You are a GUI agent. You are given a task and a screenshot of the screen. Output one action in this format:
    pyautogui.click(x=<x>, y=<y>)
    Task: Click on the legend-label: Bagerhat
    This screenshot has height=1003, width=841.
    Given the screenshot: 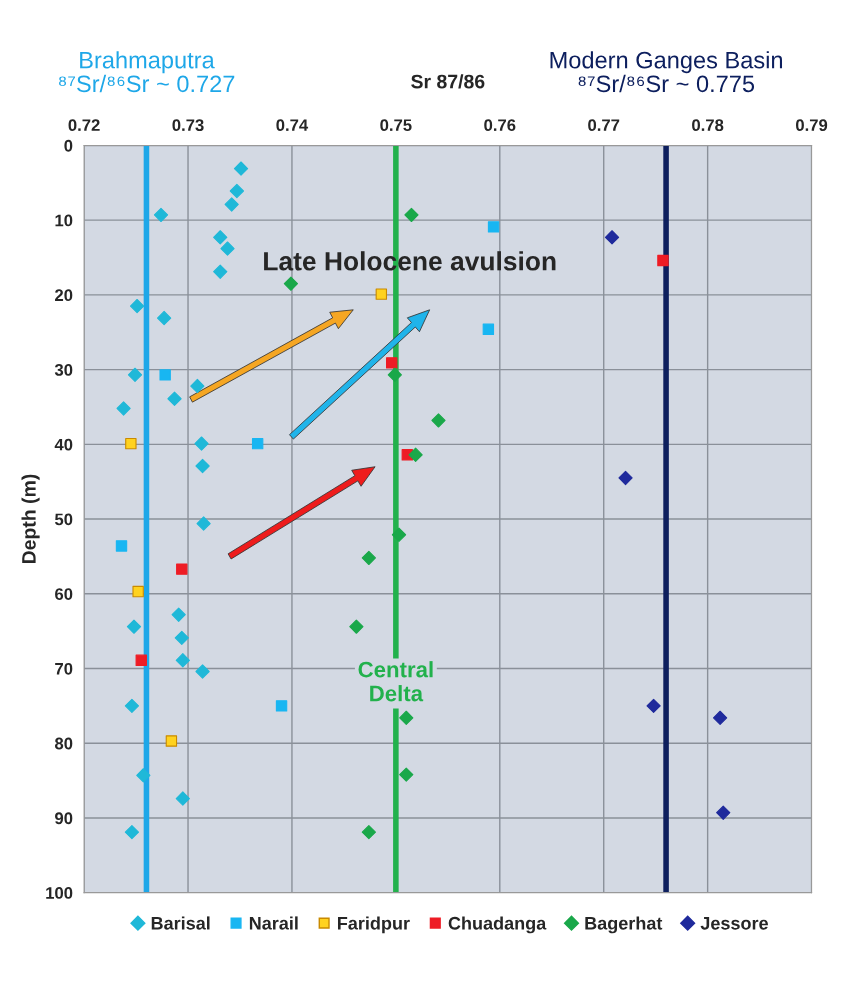 What is the action you would take?
    pyautogui.click(x=624, y=925)
    